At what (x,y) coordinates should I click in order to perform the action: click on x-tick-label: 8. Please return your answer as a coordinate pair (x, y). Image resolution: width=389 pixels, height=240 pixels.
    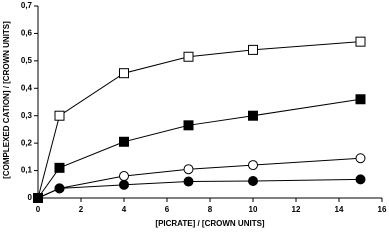
    Looking at the image, I should click on (210, 209).